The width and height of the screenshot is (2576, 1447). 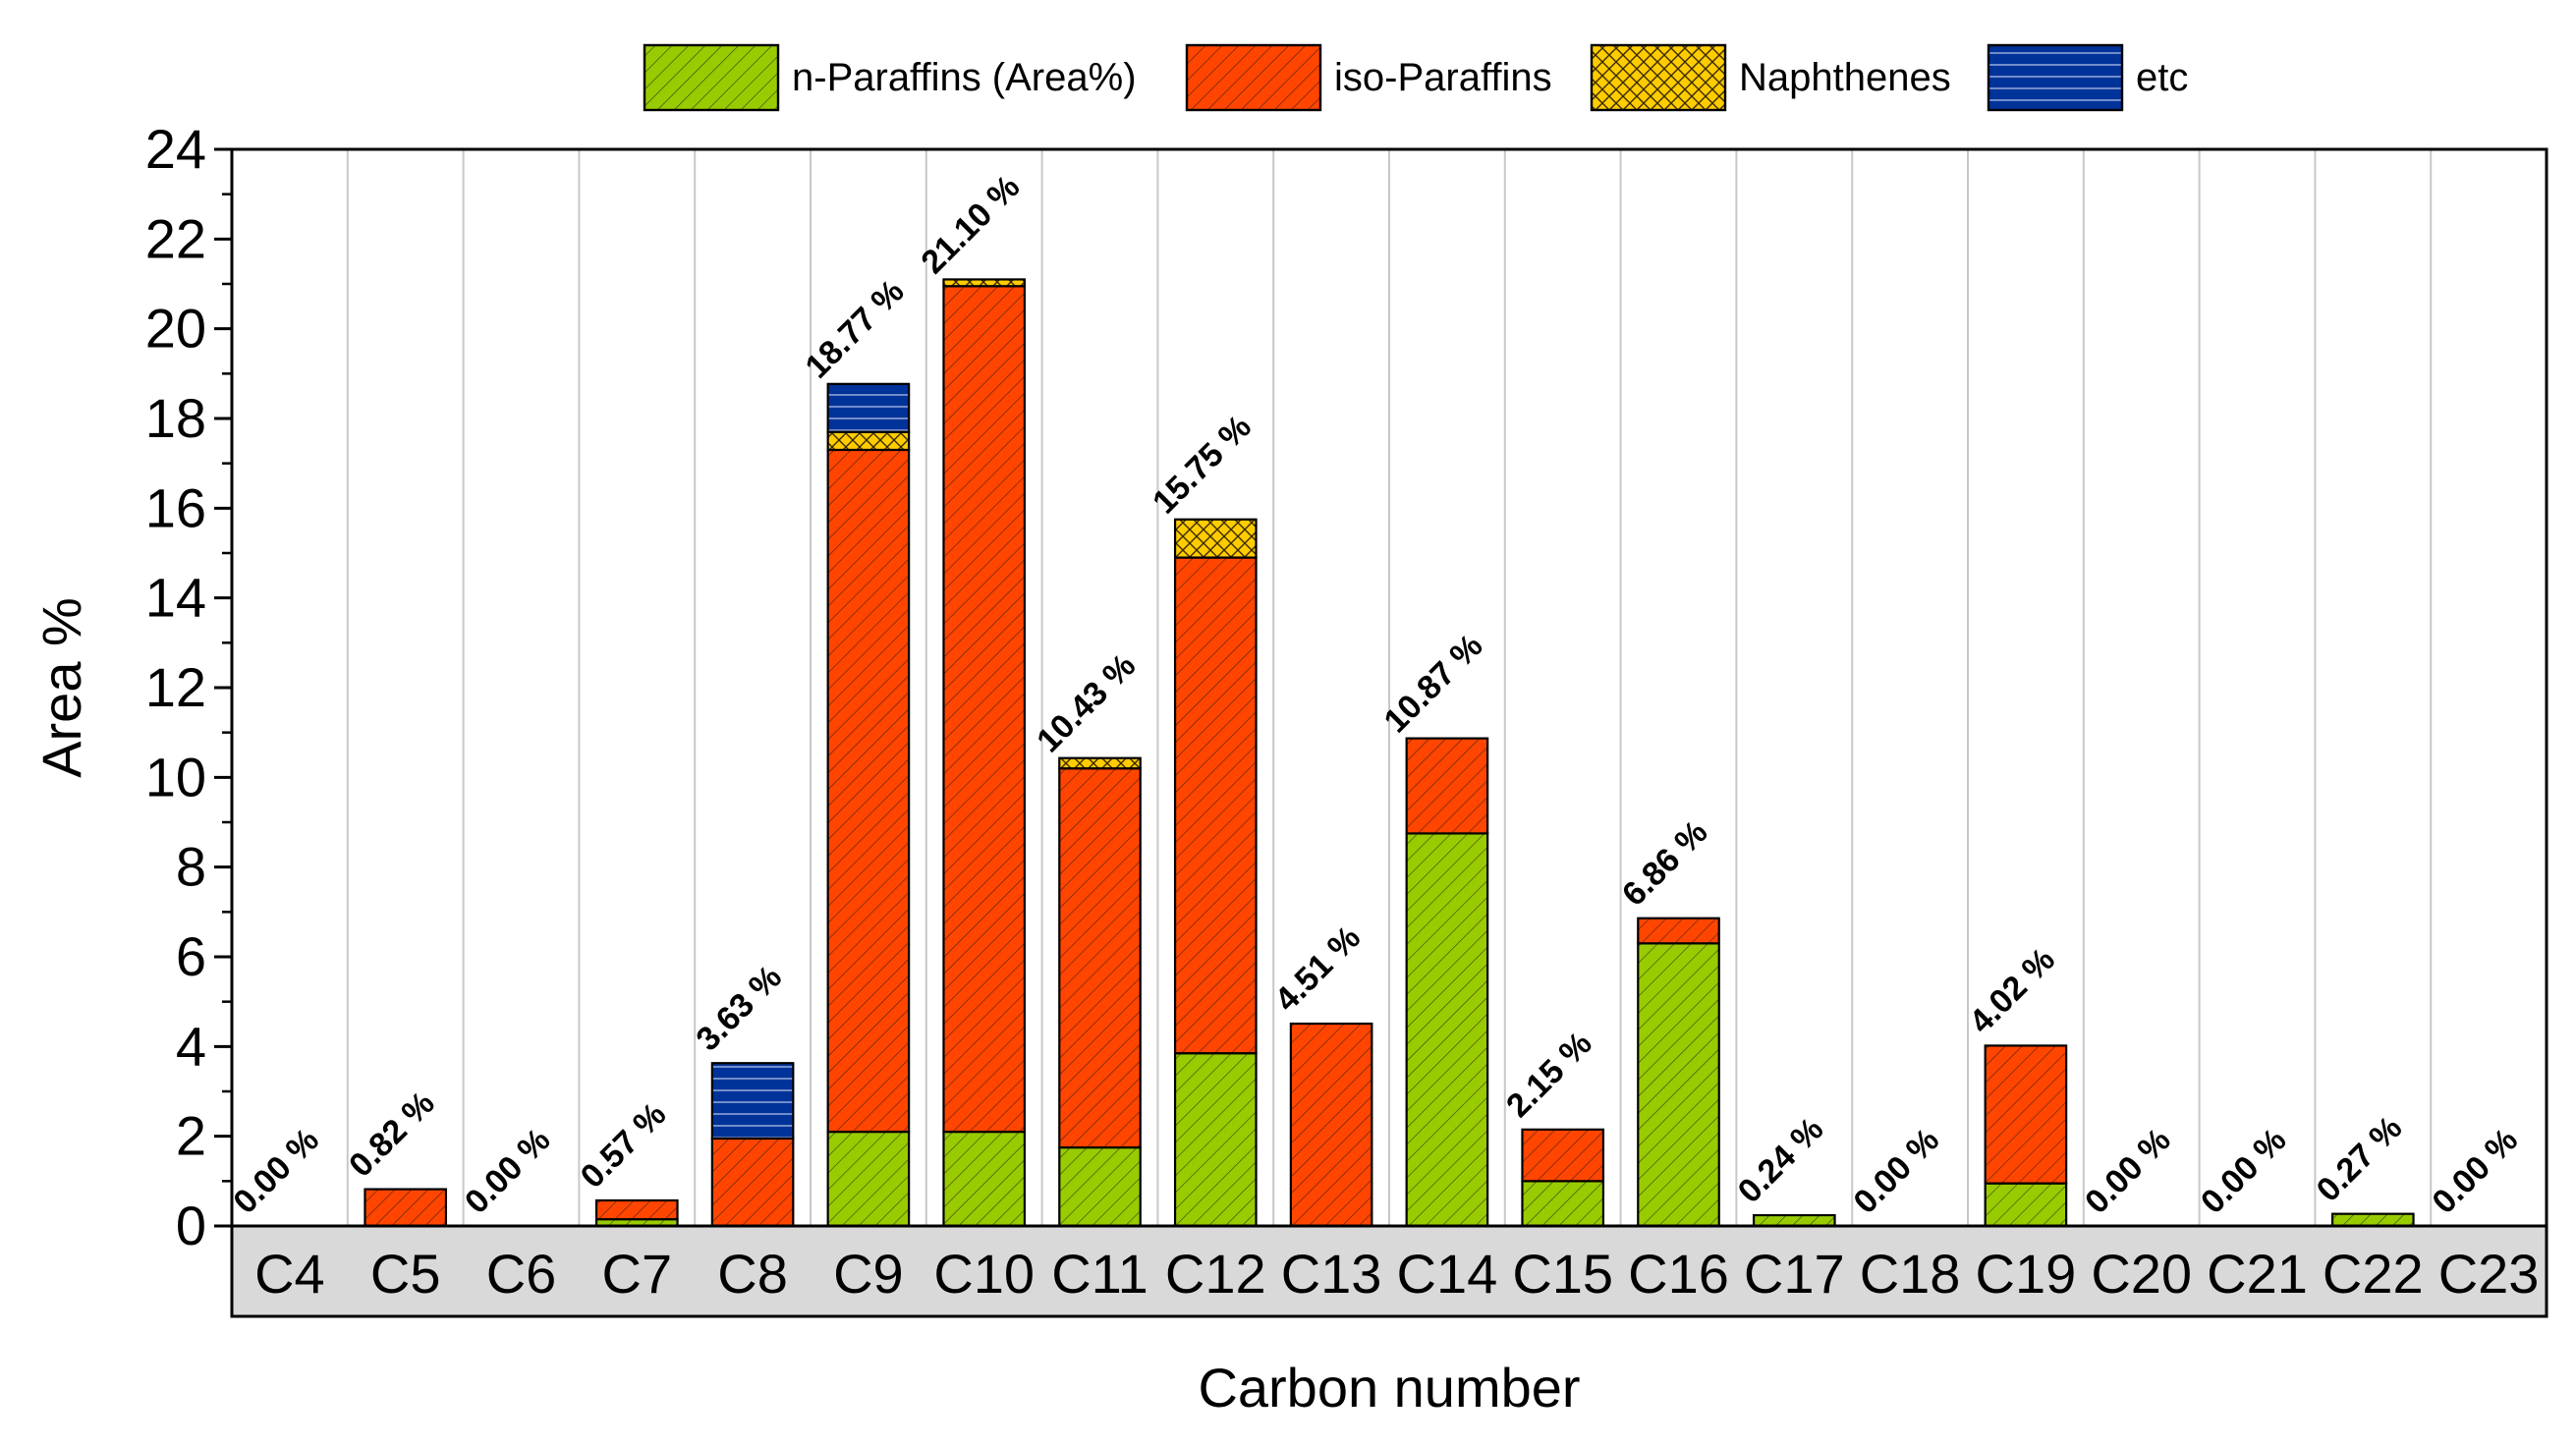 What do you see at coordinates (752, 1274) in the screenshot?
I see `x-tick-label: C8` at bounding box center [752, 1274].